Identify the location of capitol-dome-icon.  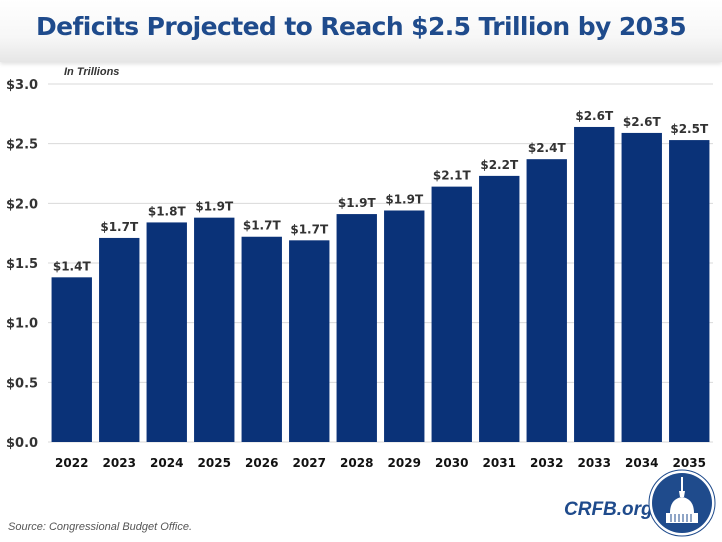
(682, 503).